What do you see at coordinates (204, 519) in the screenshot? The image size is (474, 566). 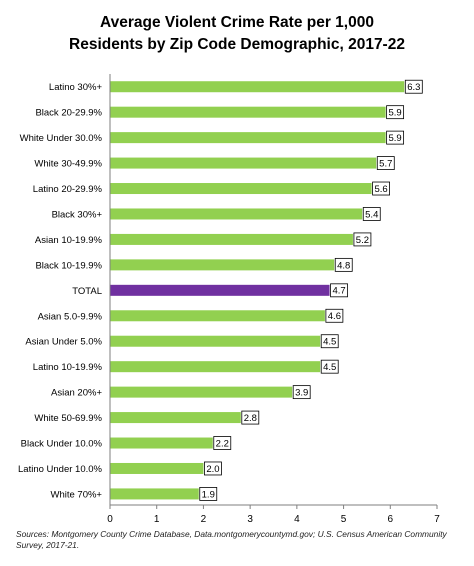 I see `x-tick-label: 2` at bounding box center [204, 519].